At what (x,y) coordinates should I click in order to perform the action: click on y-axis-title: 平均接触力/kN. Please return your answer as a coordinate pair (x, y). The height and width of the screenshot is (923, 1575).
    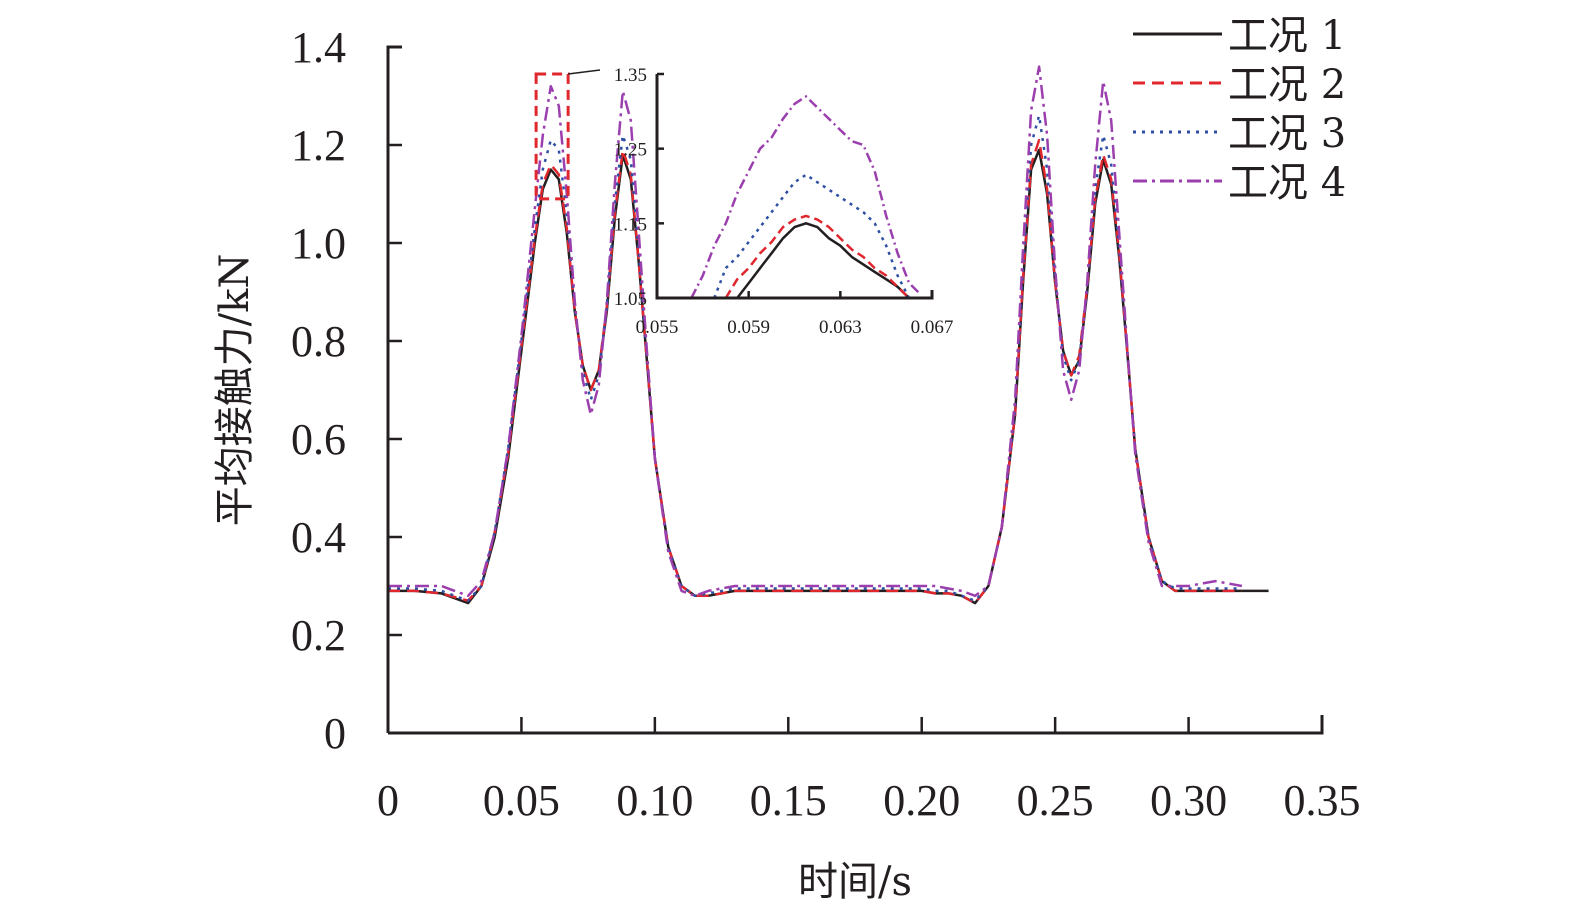
    Looking at the image, I should click on (235, 390).